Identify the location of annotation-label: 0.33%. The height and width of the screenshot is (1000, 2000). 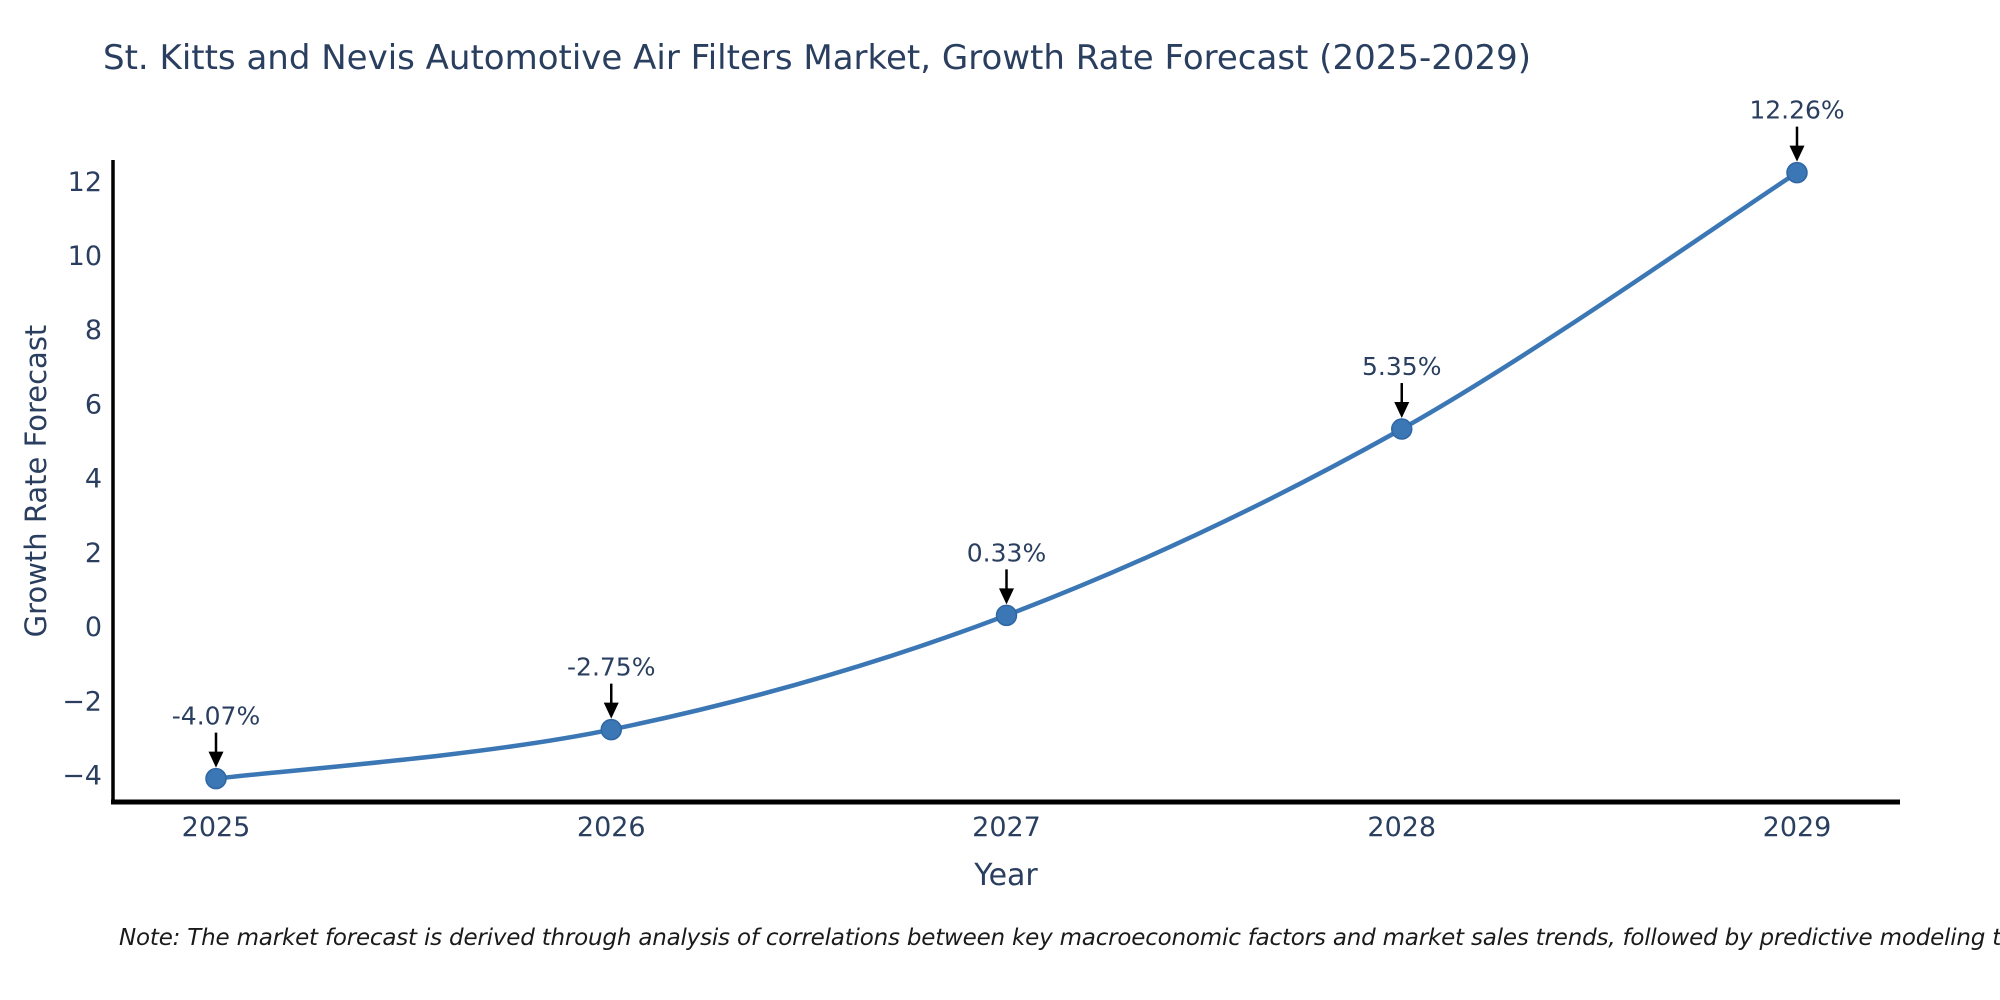
(1006, 552).